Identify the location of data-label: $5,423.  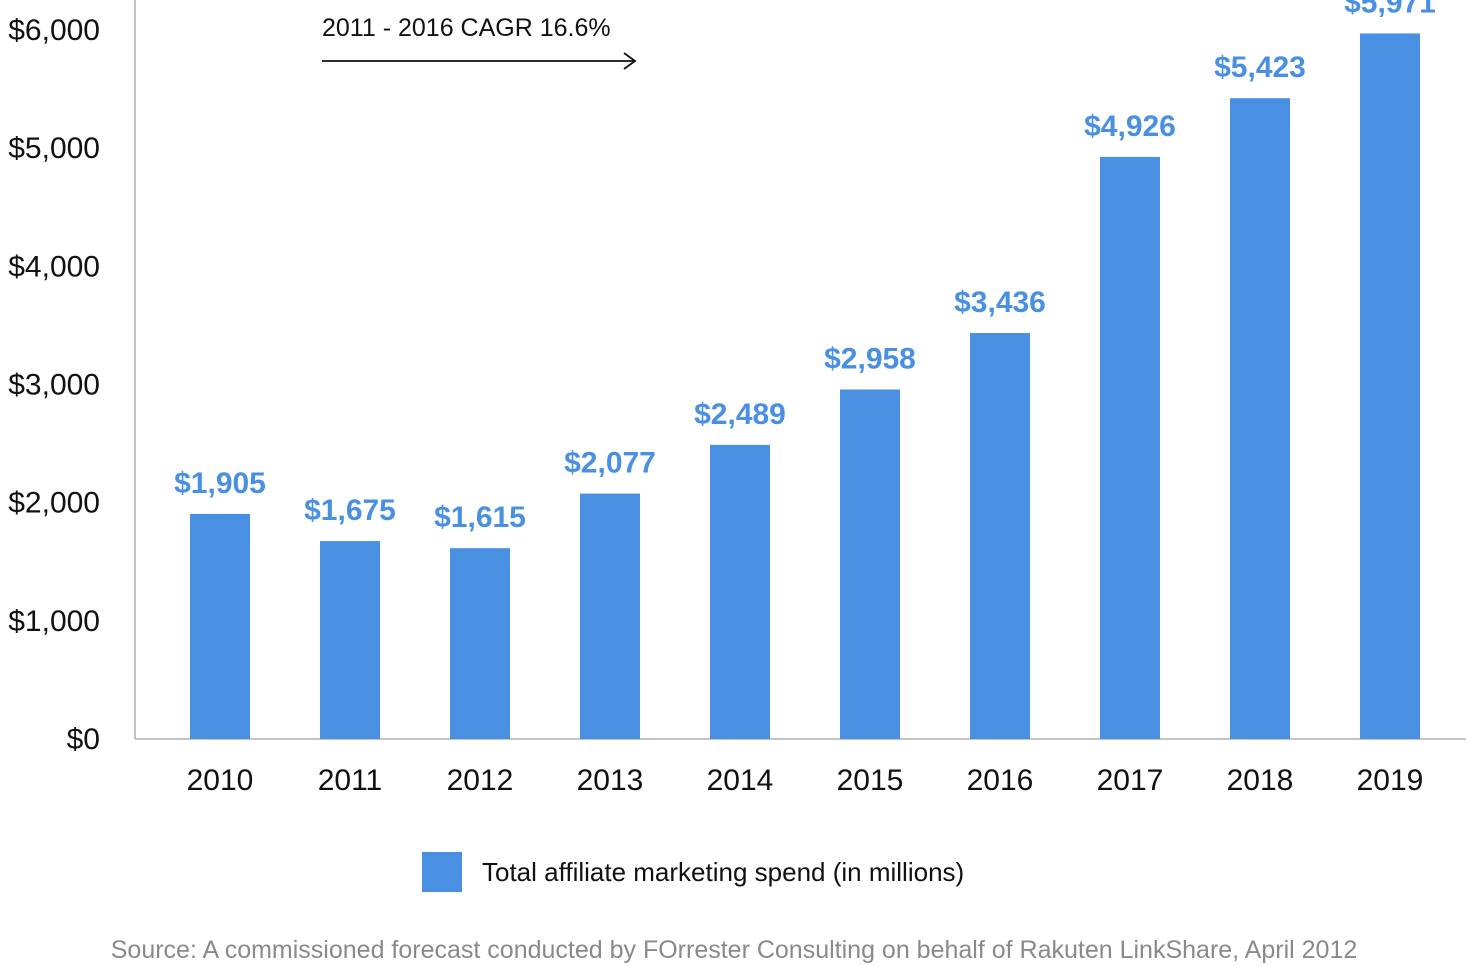
(1260, 67).